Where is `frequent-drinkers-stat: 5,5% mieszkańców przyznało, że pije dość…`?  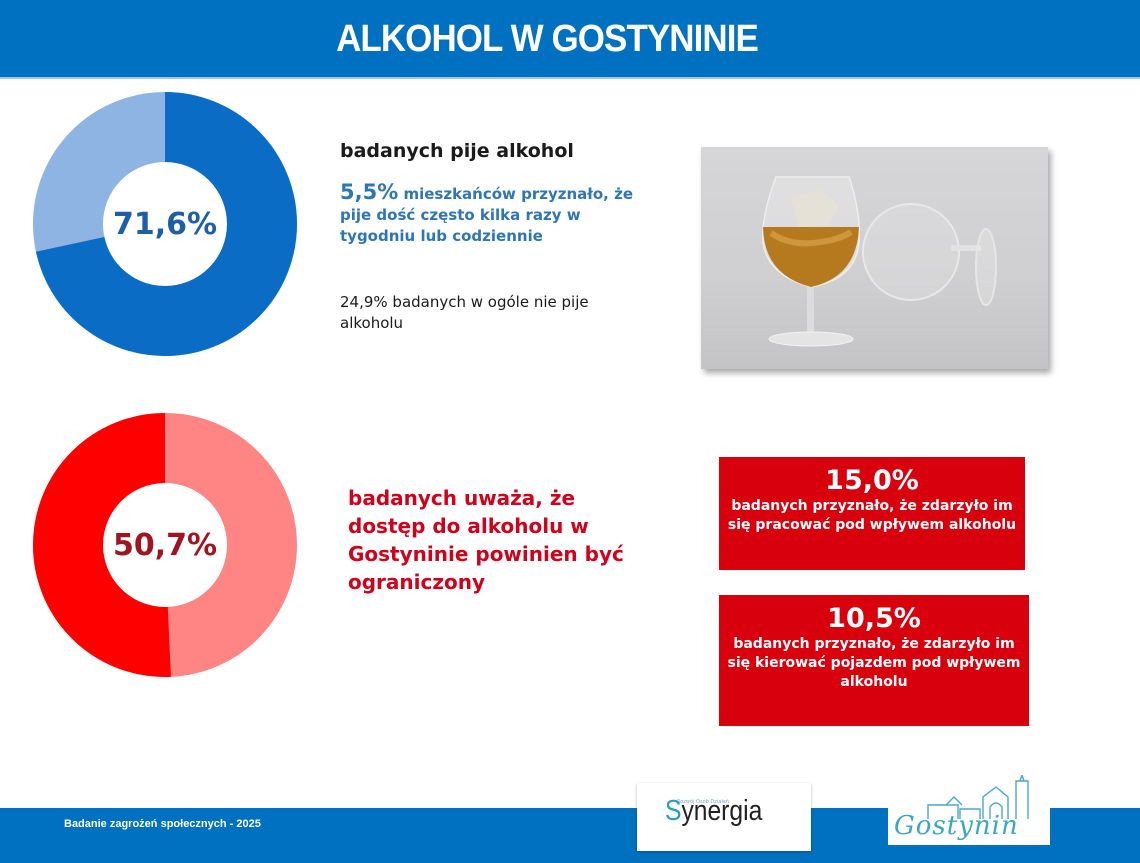
frequent-drinkers-stat: 5,5% mieszkańców przyznało, że pije dość… is located at coordinates (490, 214).